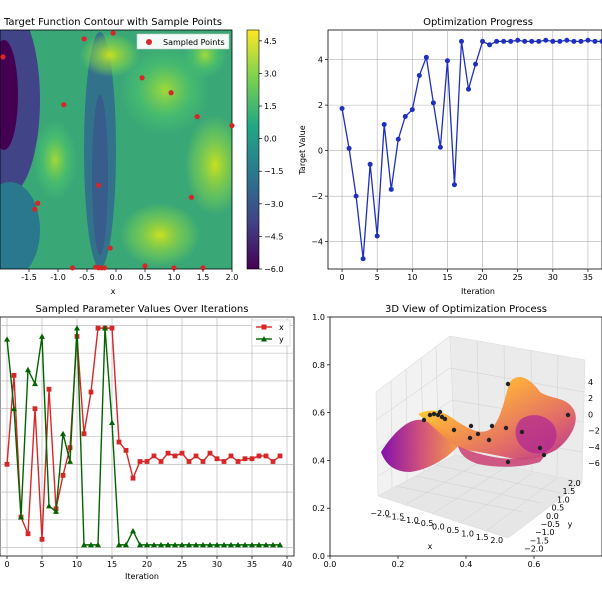 The width and height of the screenshot is (602, 602). Describe the element at coordinates (588, 277) in the screenshot. I see `progress-xtick-label-7: 35` at that location.